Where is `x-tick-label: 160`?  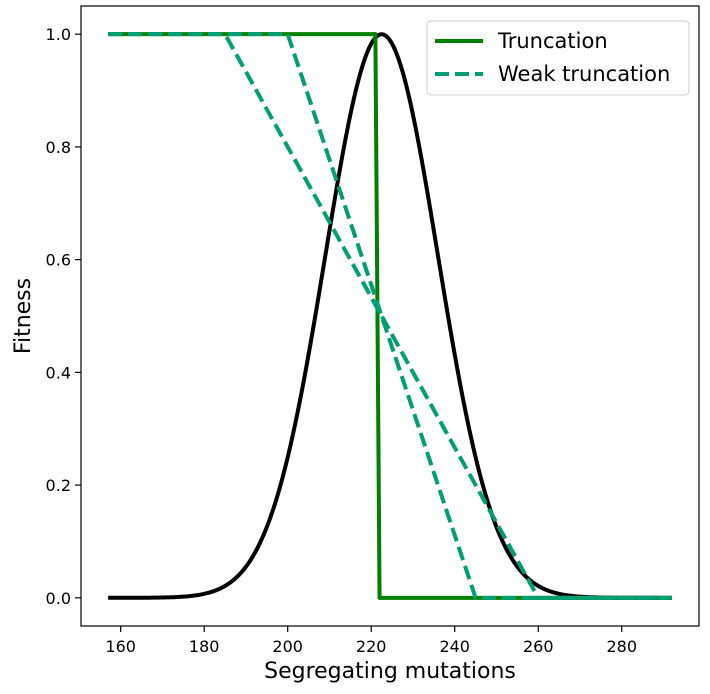 x-tick-label: 160 is located at coordinates (120, 646).